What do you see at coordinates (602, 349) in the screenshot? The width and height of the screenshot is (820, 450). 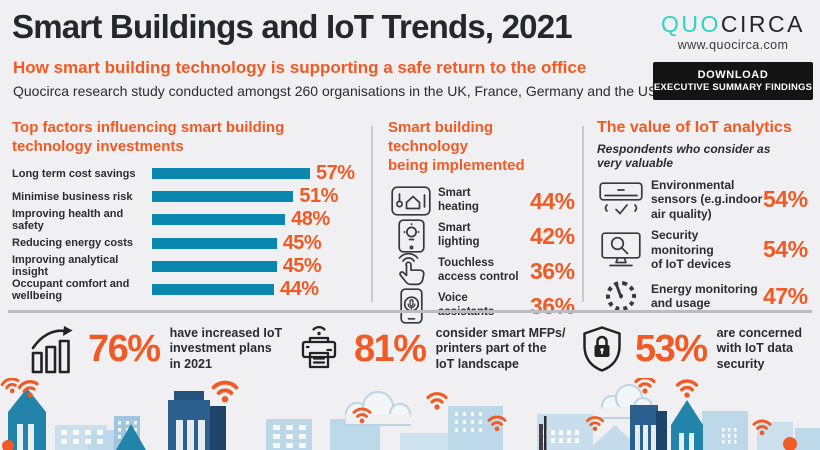 I see `shield-lock-icon` at bounding box center [602, 349].